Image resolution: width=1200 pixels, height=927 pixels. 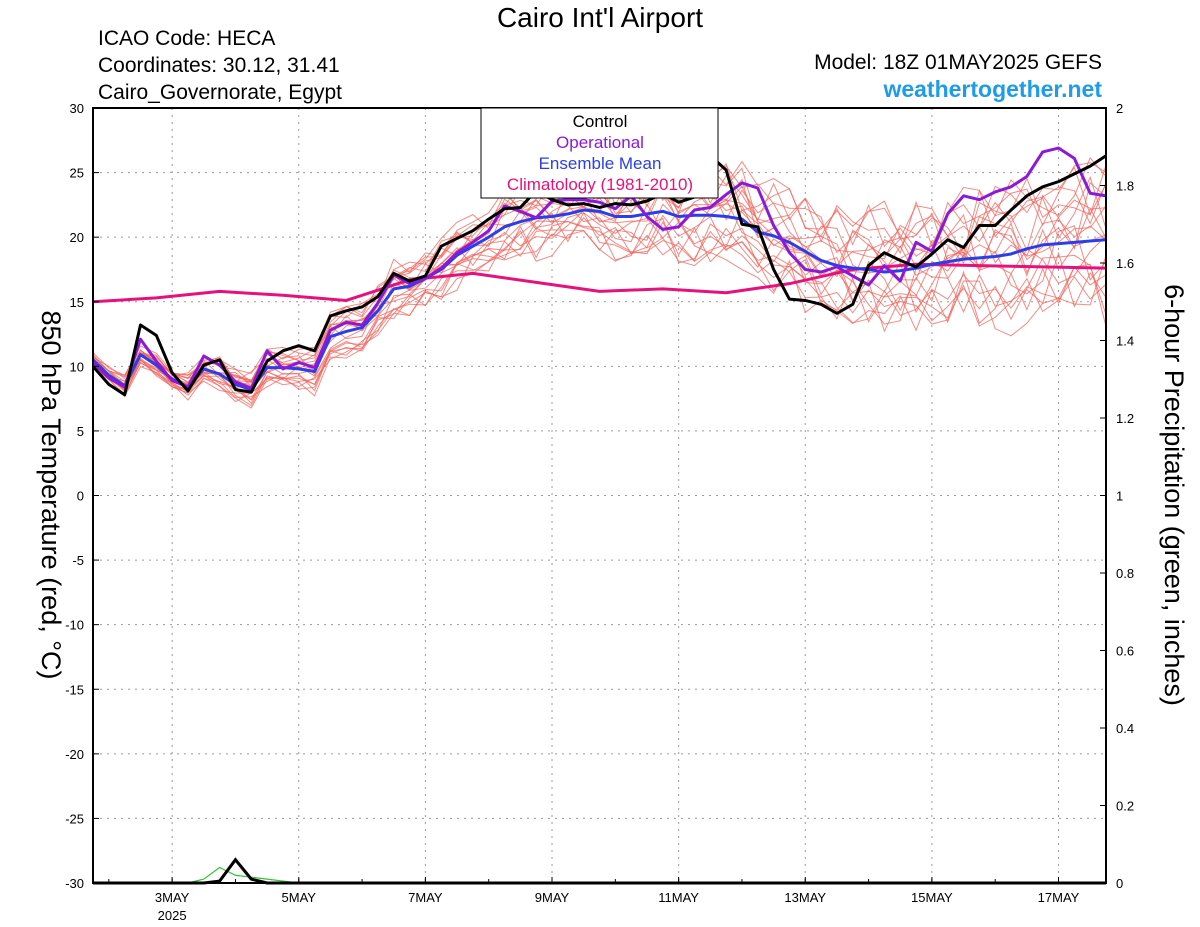 I want to click on y-tick-label-right: 0.2, so click(x=1125, y=806).